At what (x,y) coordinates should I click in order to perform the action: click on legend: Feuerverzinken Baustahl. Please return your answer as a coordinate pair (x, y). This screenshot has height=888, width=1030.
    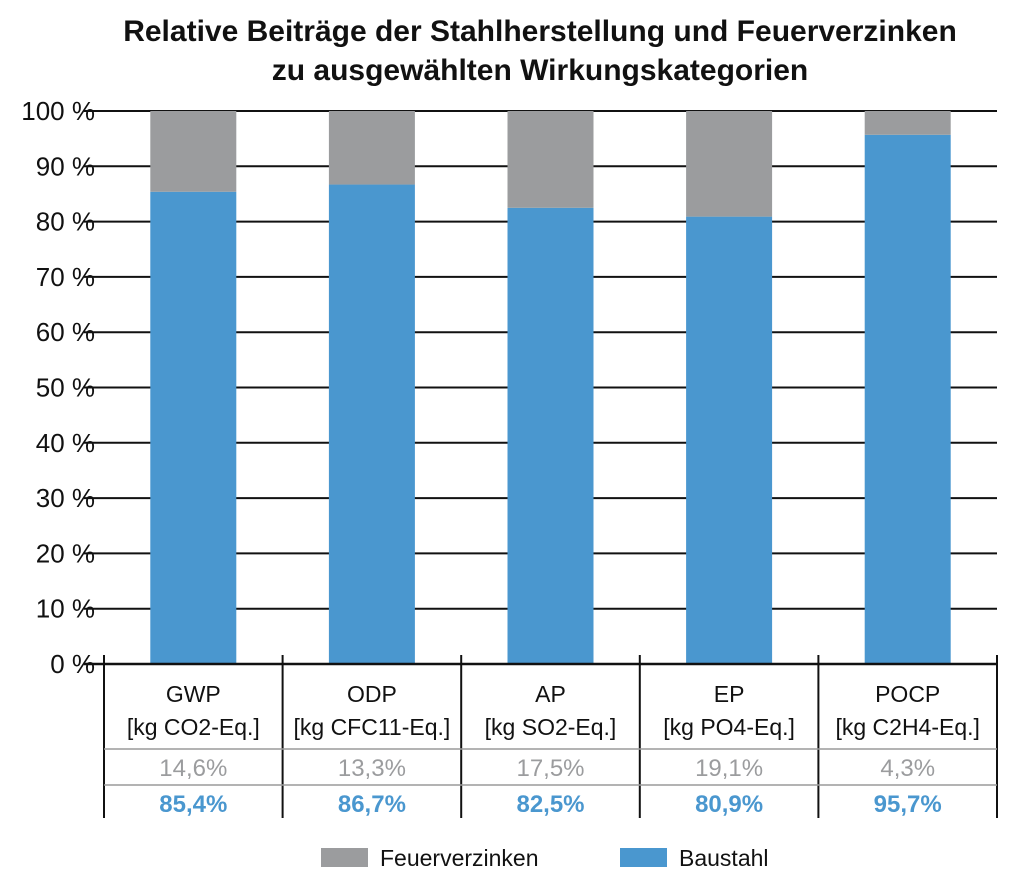
    Looking at the image, I should click on (545, 858).